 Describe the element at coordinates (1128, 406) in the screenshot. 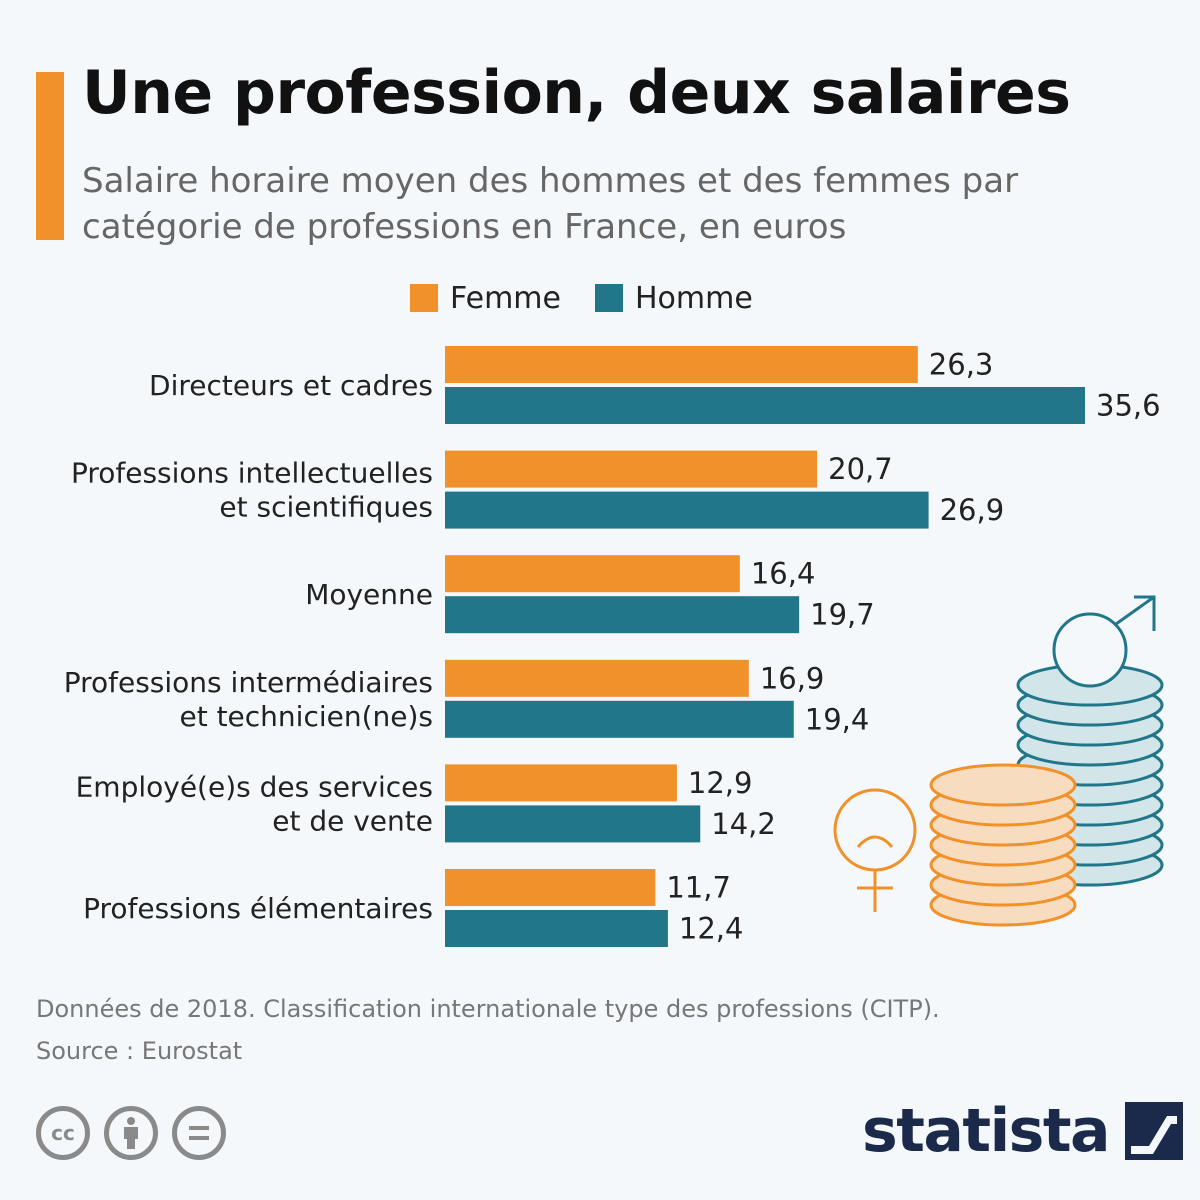

I see `value-label-homme: 35,6` at that location.